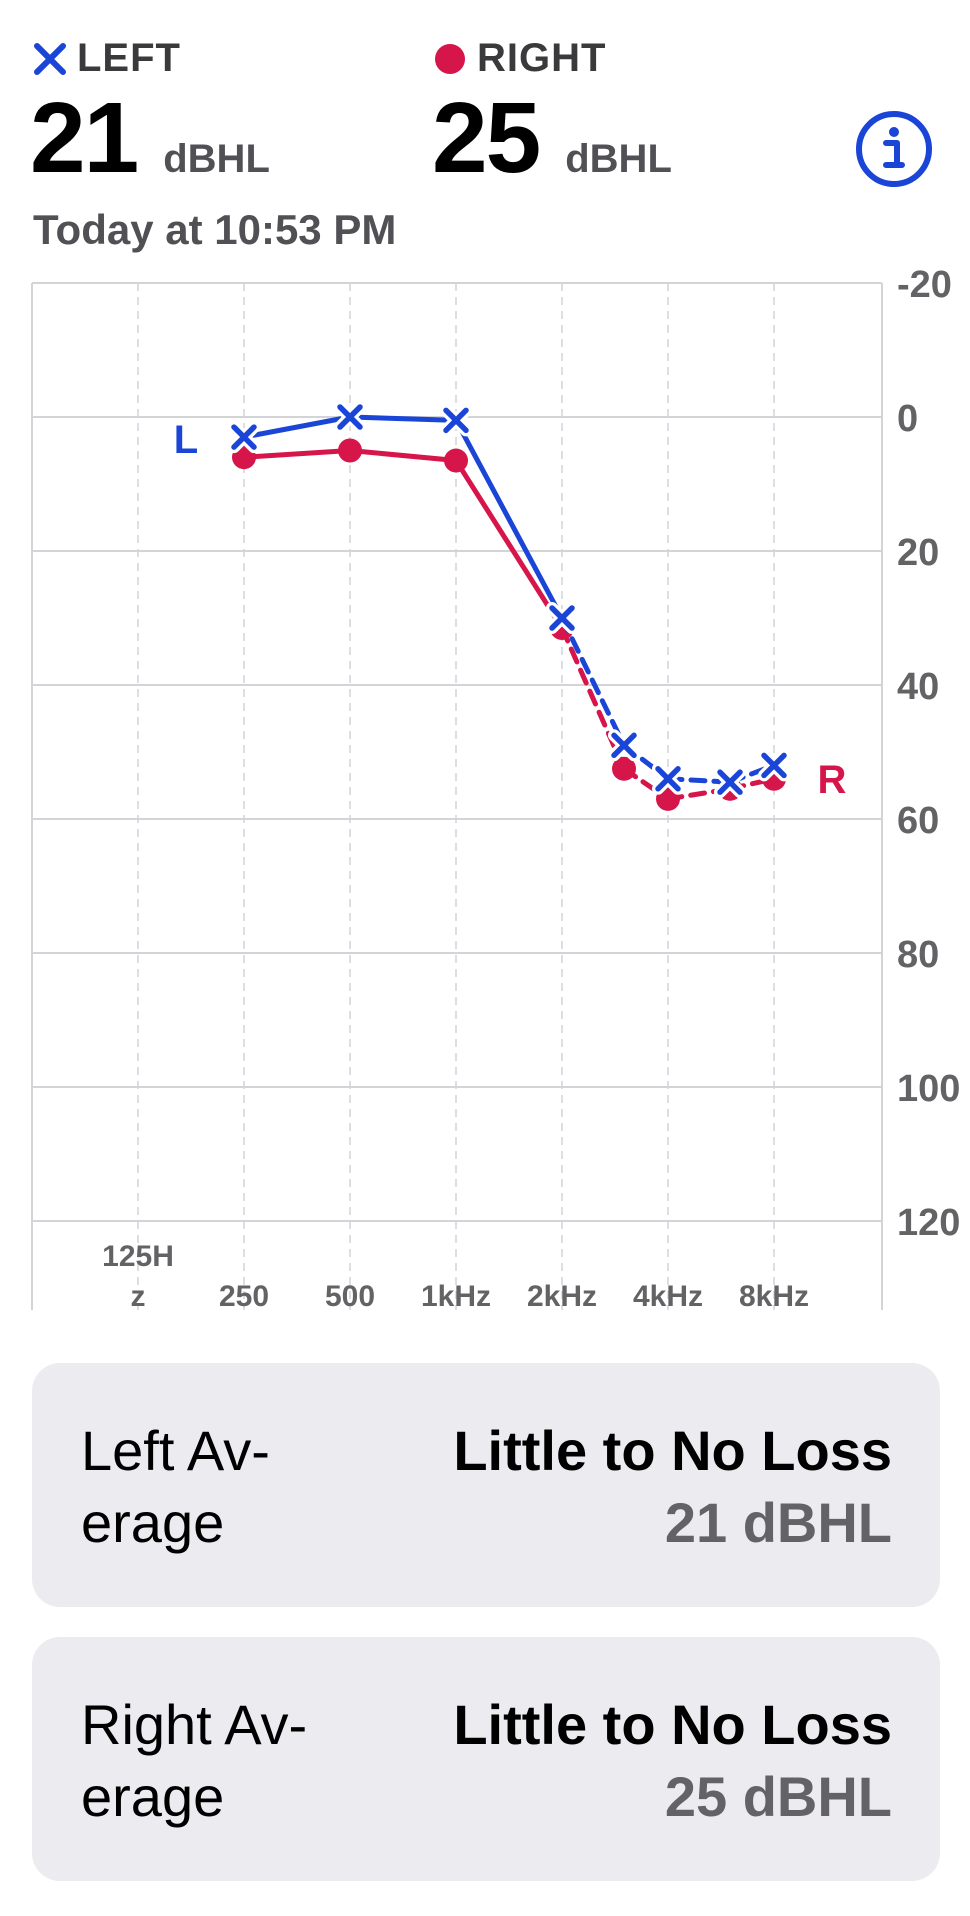 This screenshot has width=970, height=1916. What do you see at coordinates (542, 58) in the screenshot?
I see `right-ear-label-text: RIGHT` at bounding box center [542, 58].